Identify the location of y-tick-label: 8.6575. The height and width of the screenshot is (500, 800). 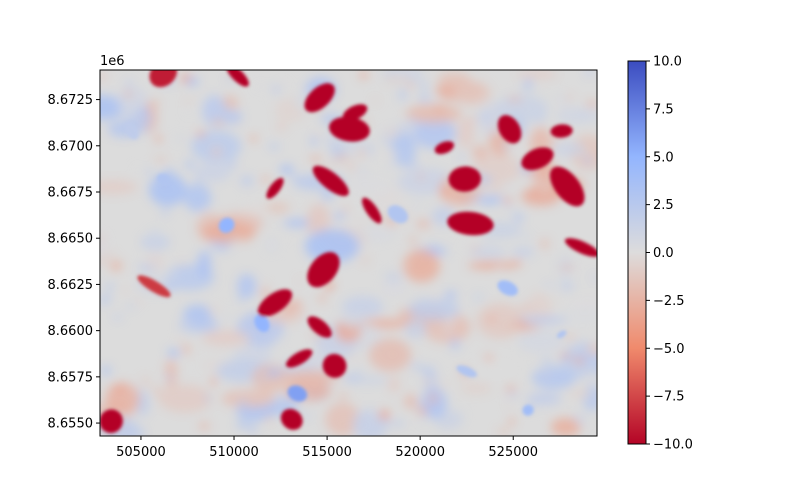
(71, 377).